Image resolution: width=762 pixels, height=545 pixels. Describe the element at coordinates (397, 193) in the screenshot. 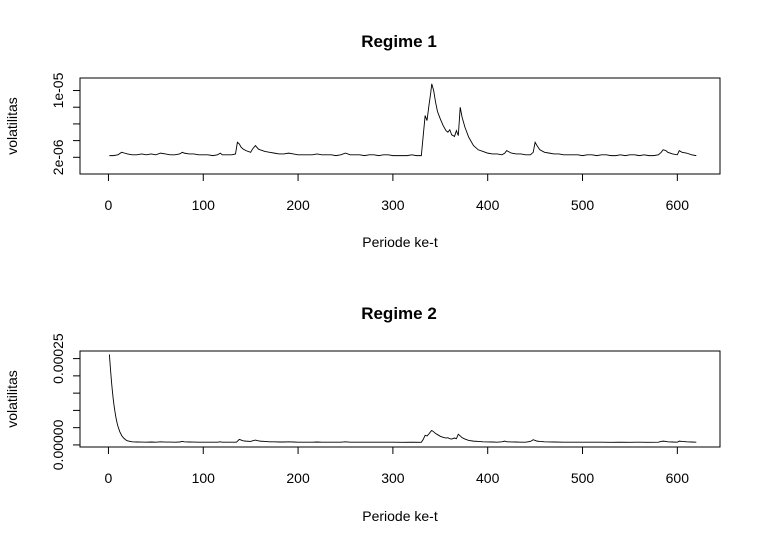

I see `regime-1-x-axis: 0 100 200 300 400 500 600` at that location.